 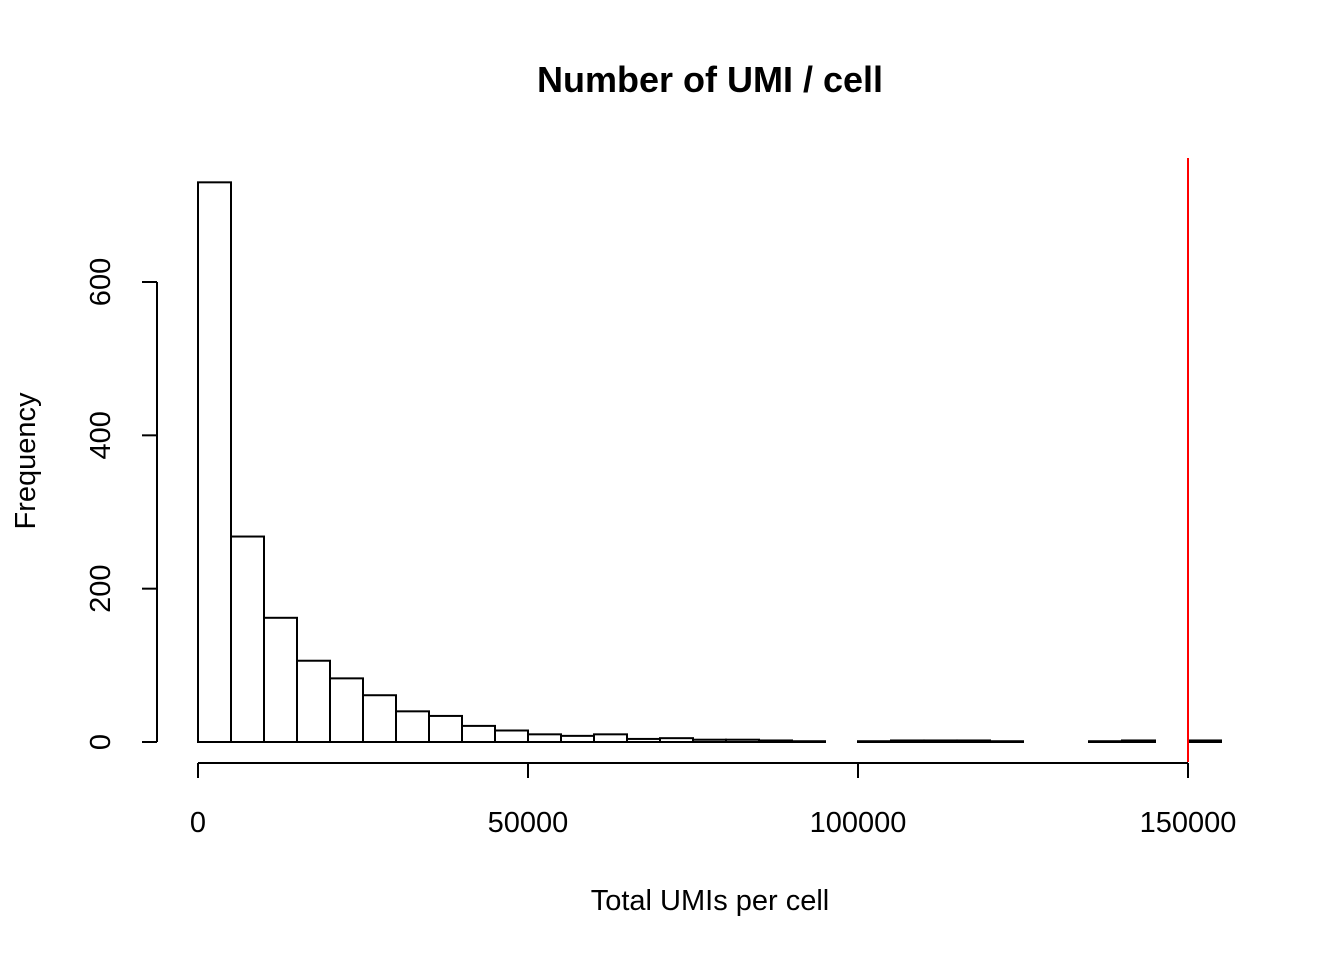 What do you see at coordinates (710, 79) in the screenshot?
I see `chart-title: Number of UMI / cell` at bounding box center [710, 79].